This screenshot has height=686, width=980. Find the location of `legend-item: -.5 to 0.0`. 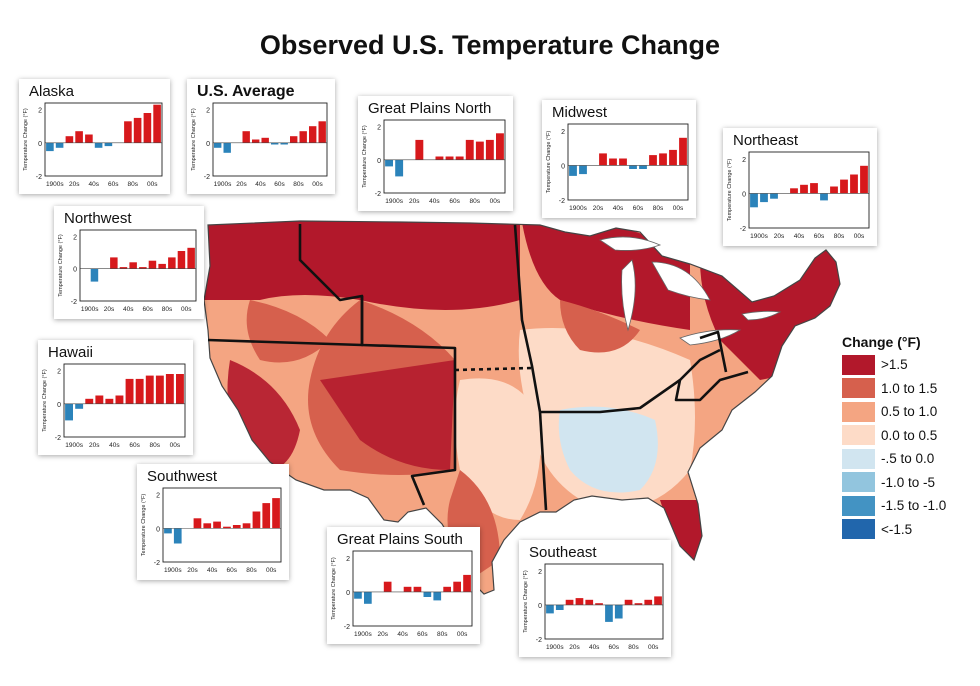

legend-item: -.5 to 0.0 is located at coordinates (908, 459).